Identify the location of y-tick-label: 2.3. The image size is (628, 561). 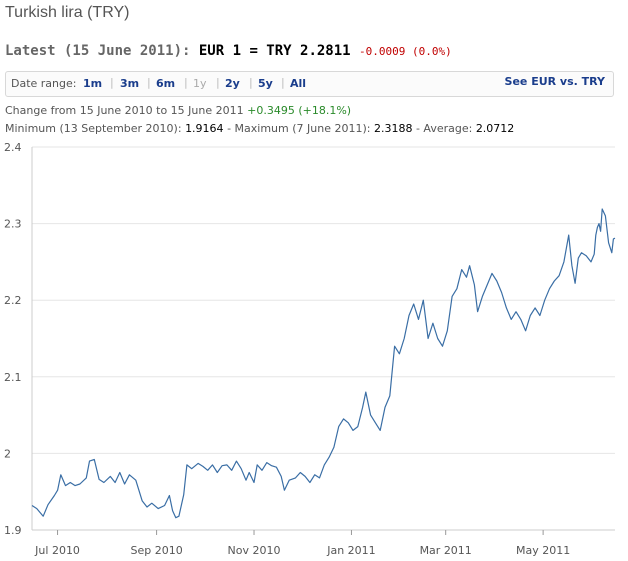
(13, 224).